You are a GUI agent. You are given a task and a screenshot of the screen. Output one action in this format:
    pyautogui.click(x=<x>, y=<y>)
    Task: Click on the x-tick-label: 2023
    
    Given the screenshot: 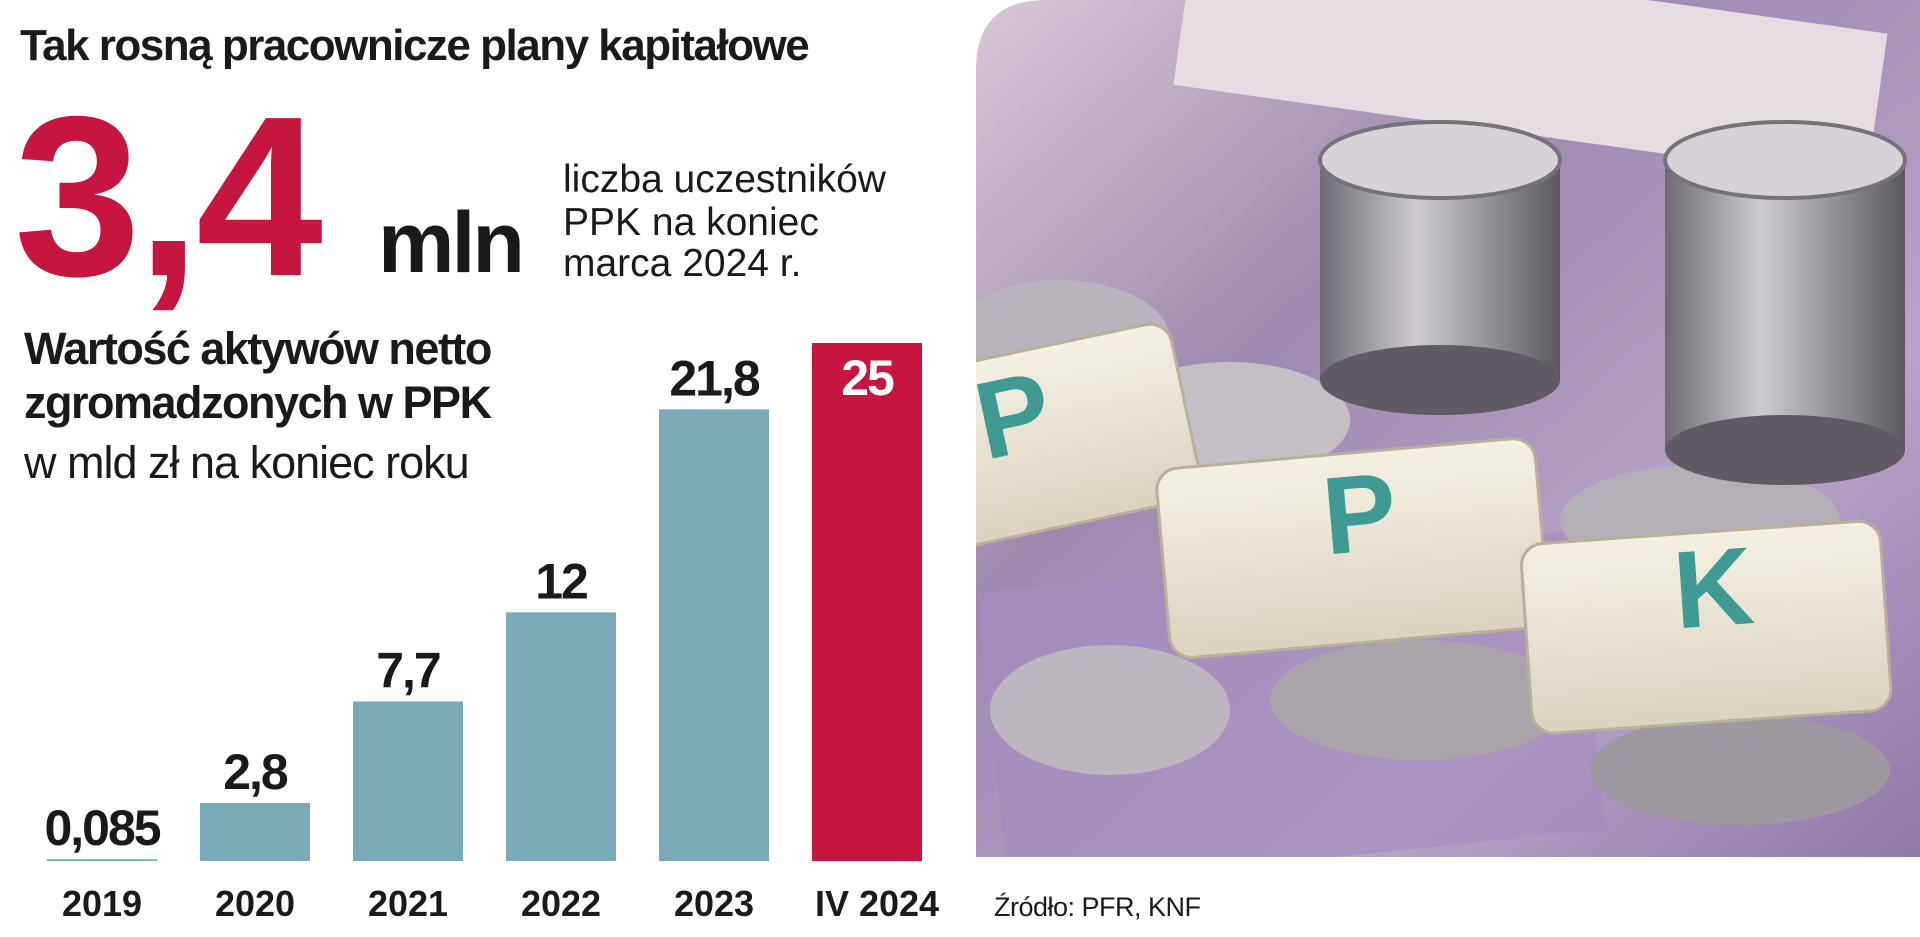 What is the action you would take?
    pyautogui.click(x=714, y=903)
    